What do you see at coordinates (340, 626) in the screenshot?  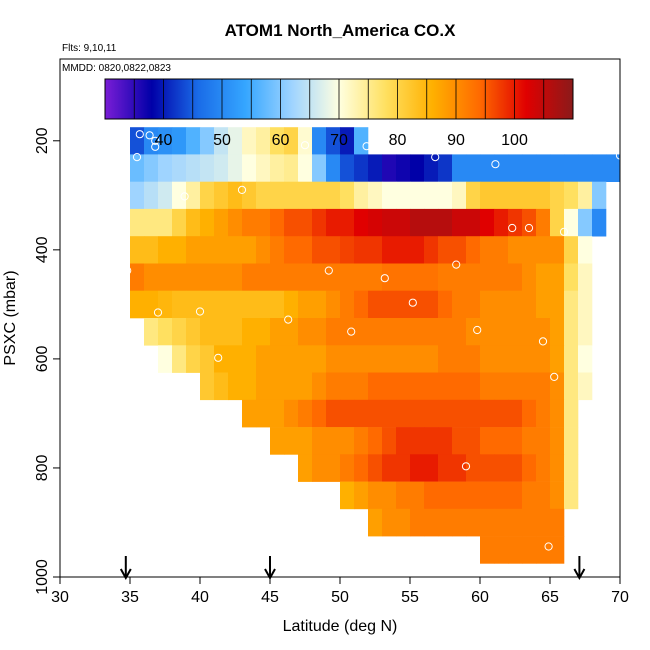 I see `x-axis-label: Latitude (deg N)` at bounding box center [340, 626].